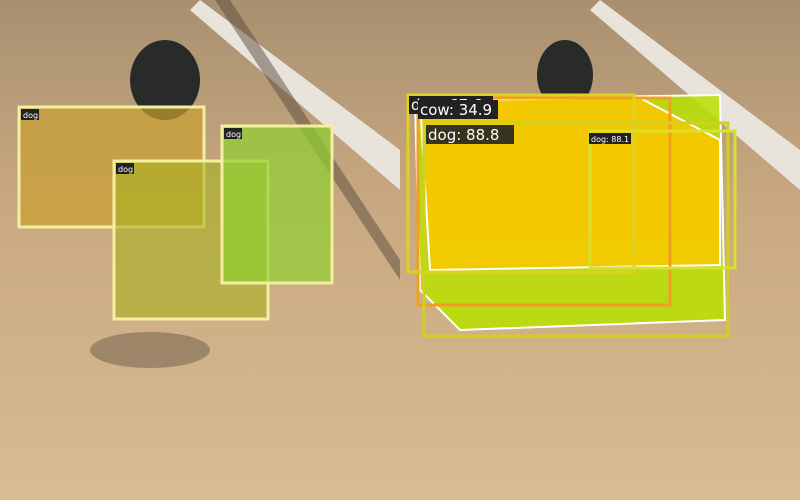  Describe the element at coordinates (463, 135) in the screenshot. I see `detection-label: dog: 88.8` at that location.